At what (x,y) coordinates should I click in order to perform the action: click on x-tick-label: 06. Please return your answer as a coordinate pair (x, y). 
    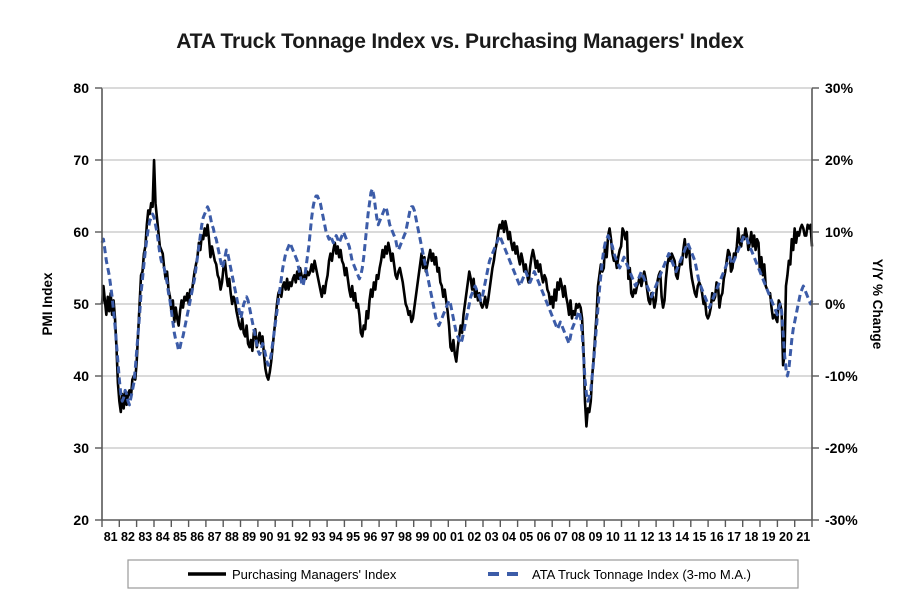
    Looking at the image, I should click on (544, 537).